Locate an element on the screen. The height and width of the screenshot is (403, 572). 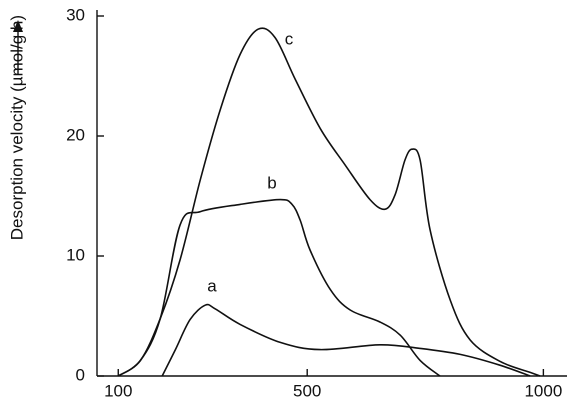
curve-label: a is located at coordinates (212, 285).